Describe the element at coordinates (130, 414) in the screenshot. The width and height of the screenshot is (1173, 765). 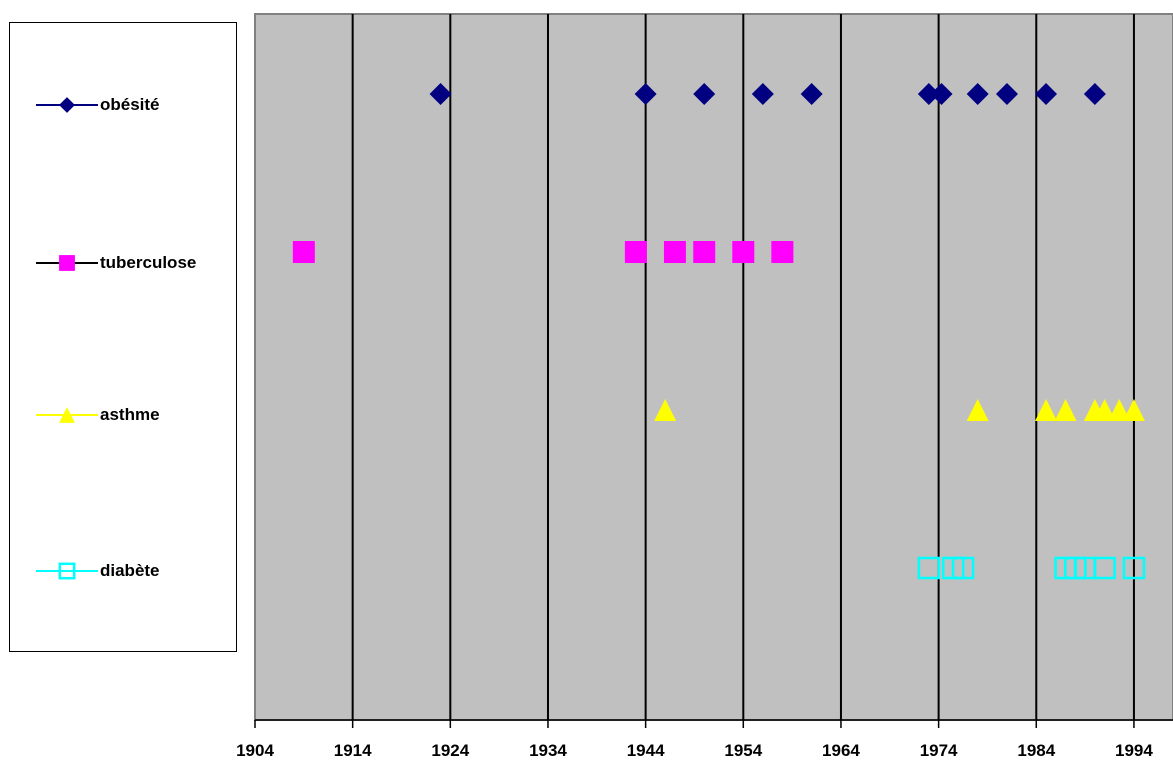
I see `legend-label: asthme` at that location.